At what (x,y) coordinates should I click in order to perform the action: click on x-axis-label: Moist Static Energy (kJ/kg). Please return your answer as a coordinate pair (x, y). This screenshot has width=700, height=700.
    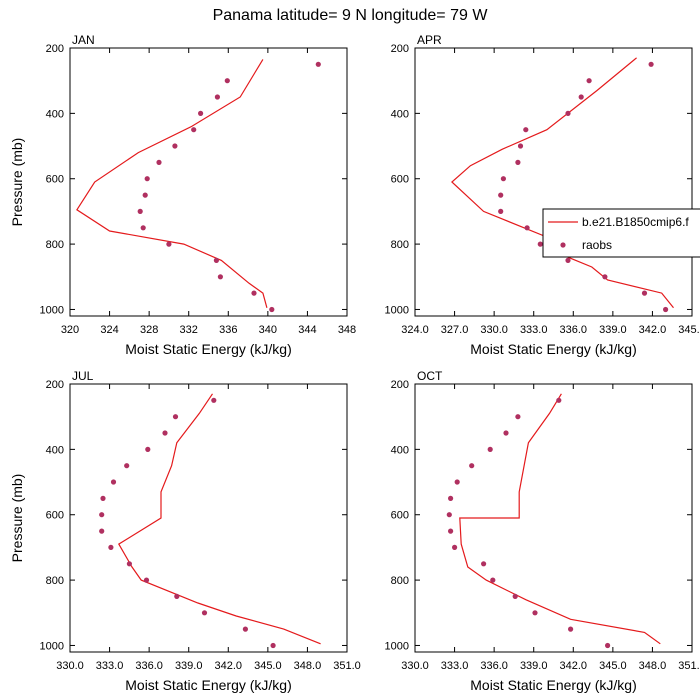
    Looking at the image, I should click on (553, 349).